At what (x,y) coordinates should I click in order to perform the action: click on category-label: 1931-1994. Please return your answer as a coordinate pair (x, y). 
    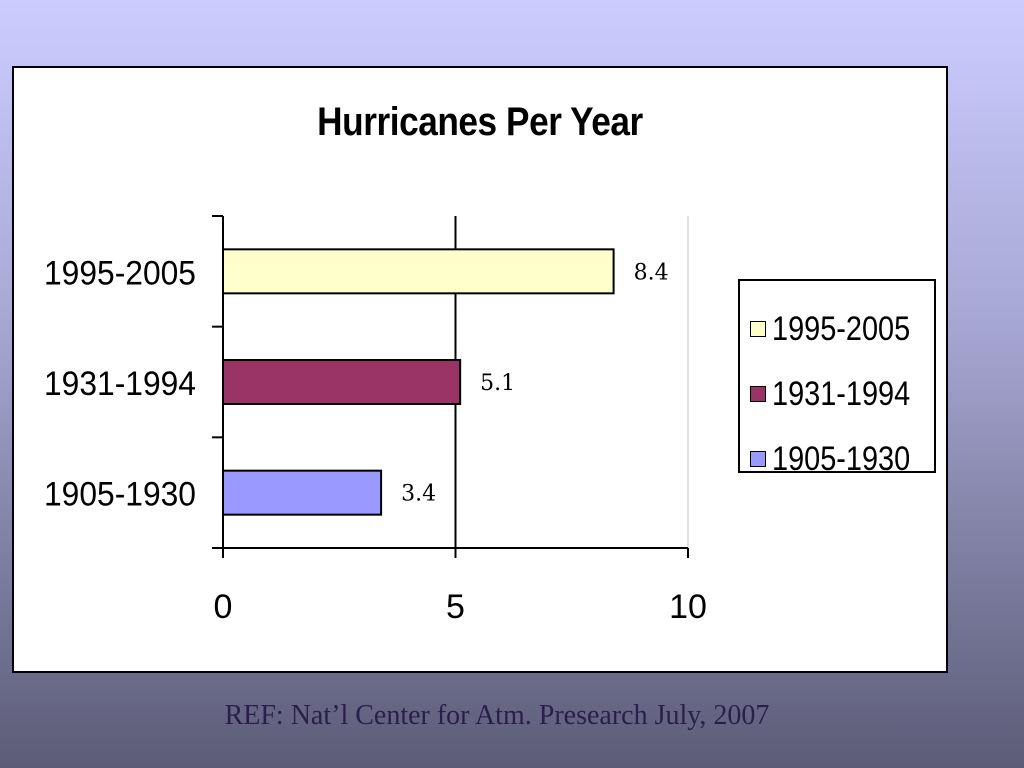
    Looking at the image, I should click on (120, 384).